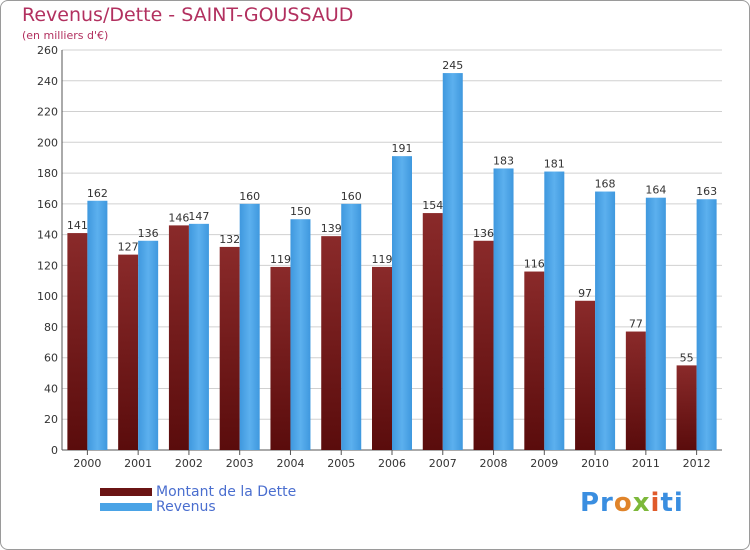  What do you see at coordinates (503, 160) in the screenshot?
I see `data-label-revenus: 183` at bounding box center [503, 160].